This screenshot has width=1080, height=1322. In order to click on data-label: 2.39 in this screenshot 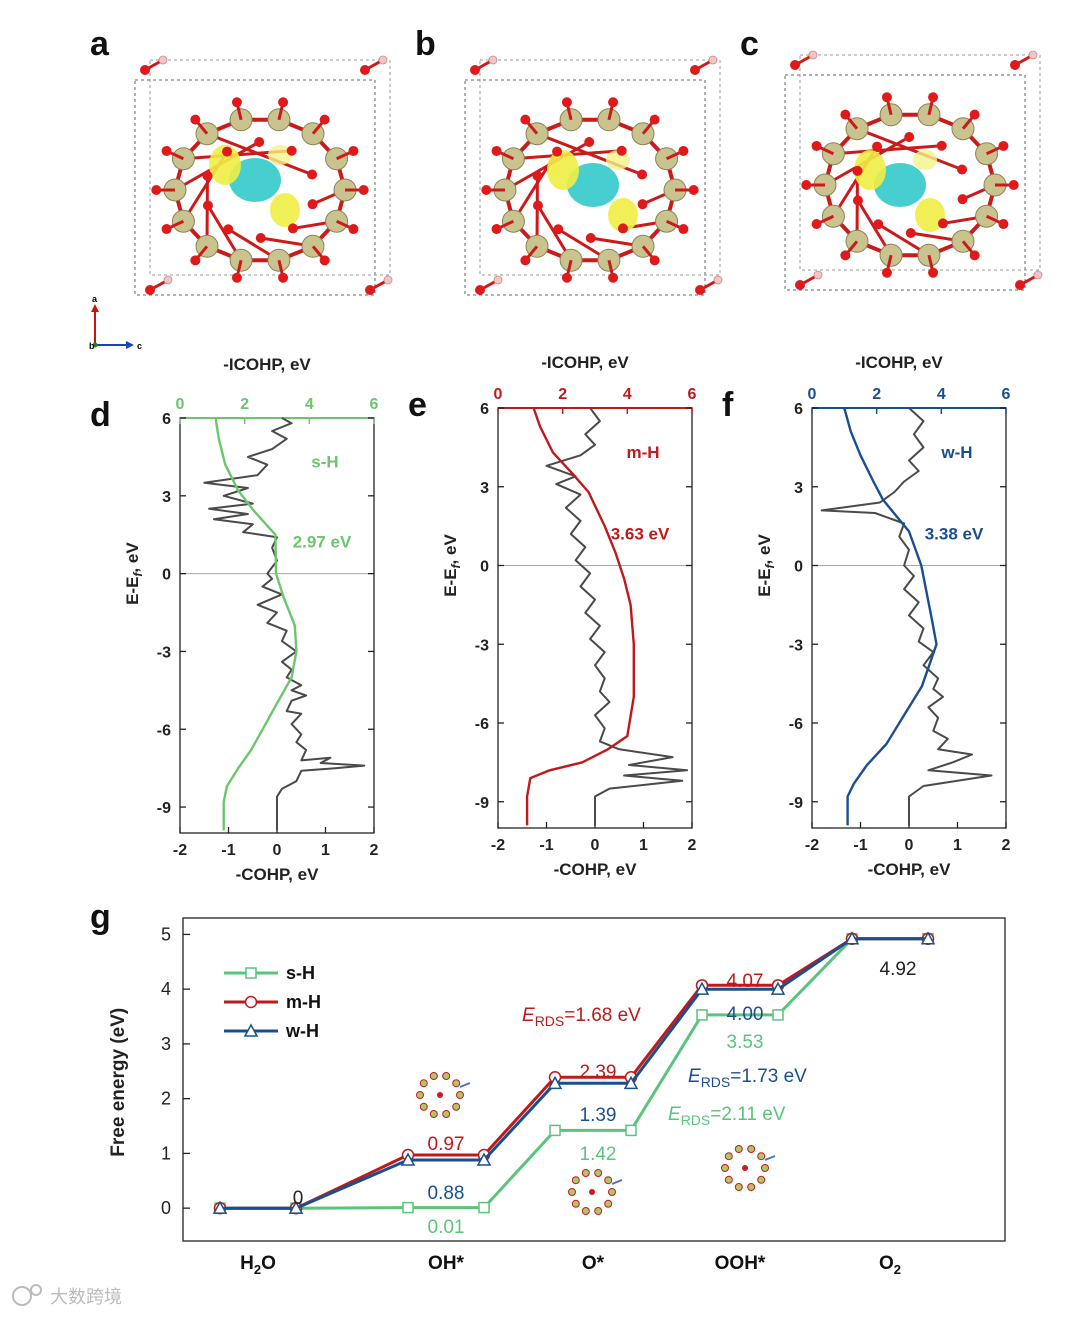, I will do `click(598, 1072)`.